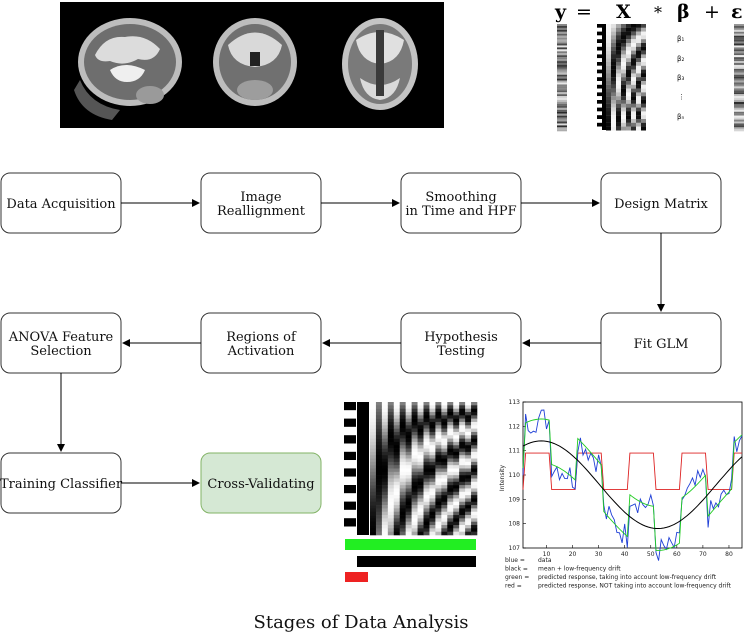 The width and height of the screenshot is (745, 633). I want to click on box-design-matrix: Design Matrix, so click(661, 203).